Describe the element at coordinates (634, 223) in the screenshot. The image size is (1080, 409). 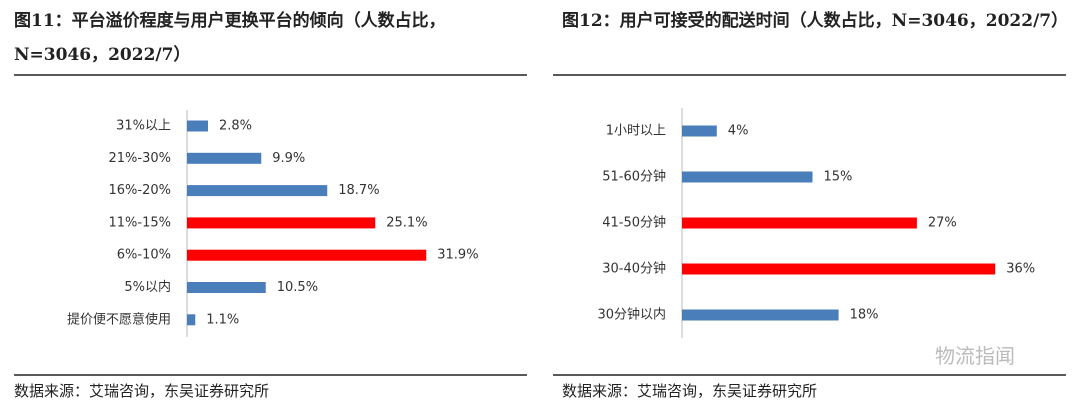
I see `y-tick-label: 41-50分钟` at that location.